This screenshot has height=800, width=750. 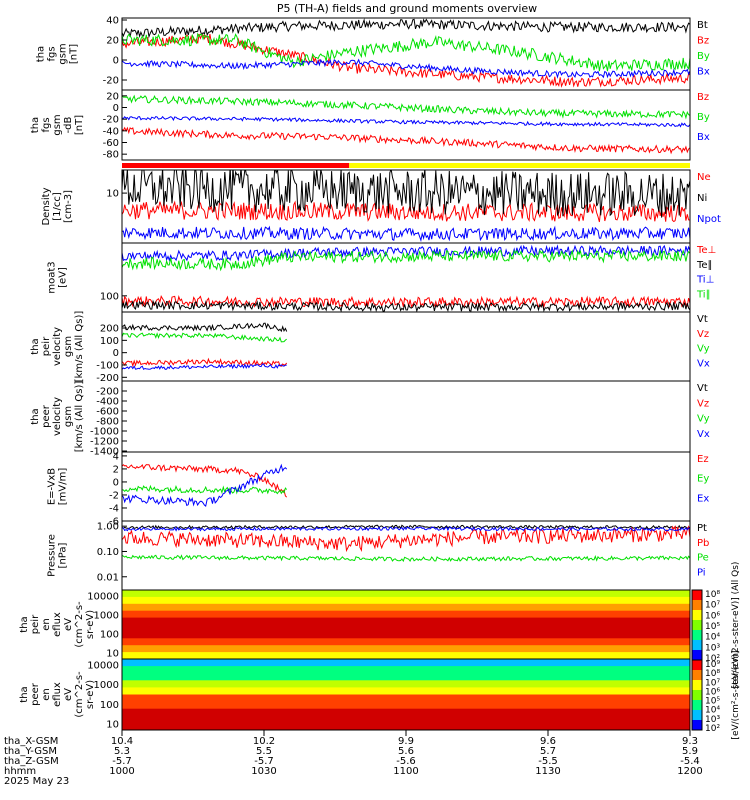 What do you see at coordinates (35, 624) in the screenshot?
I see `ylabel-line: peir` at bounding box center [35, 624].